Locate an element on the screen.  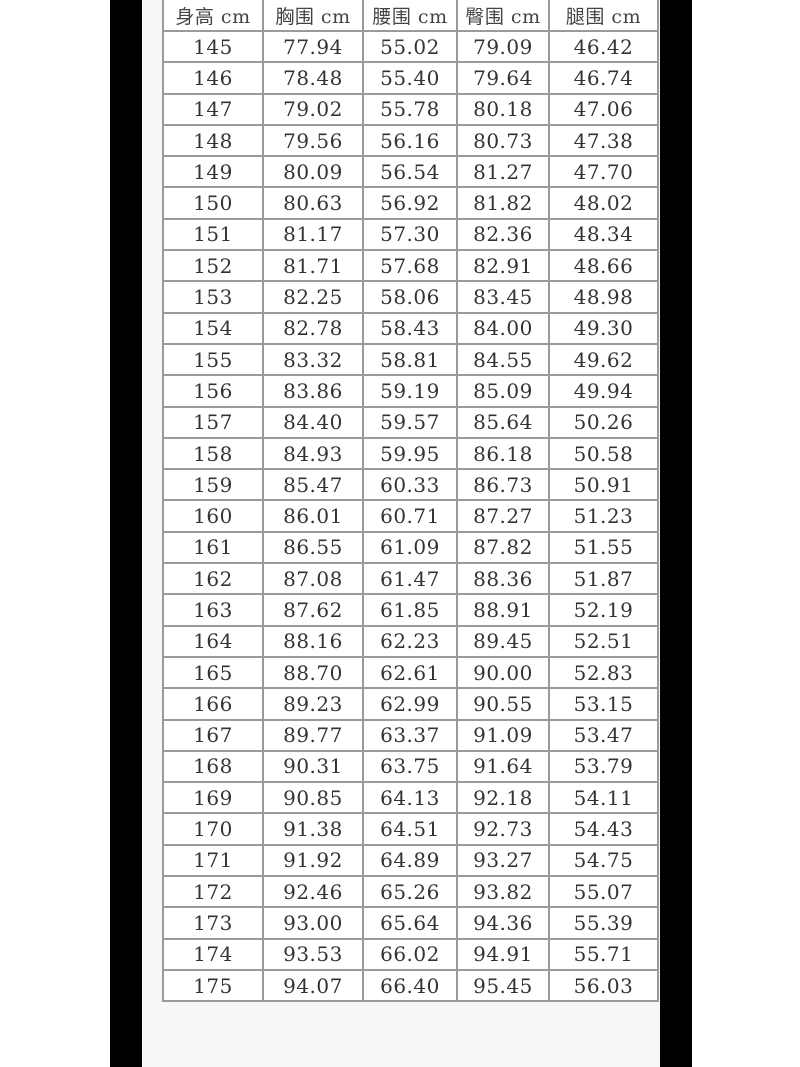
table-cell: 65.64 is located at coordinates (410, 923).